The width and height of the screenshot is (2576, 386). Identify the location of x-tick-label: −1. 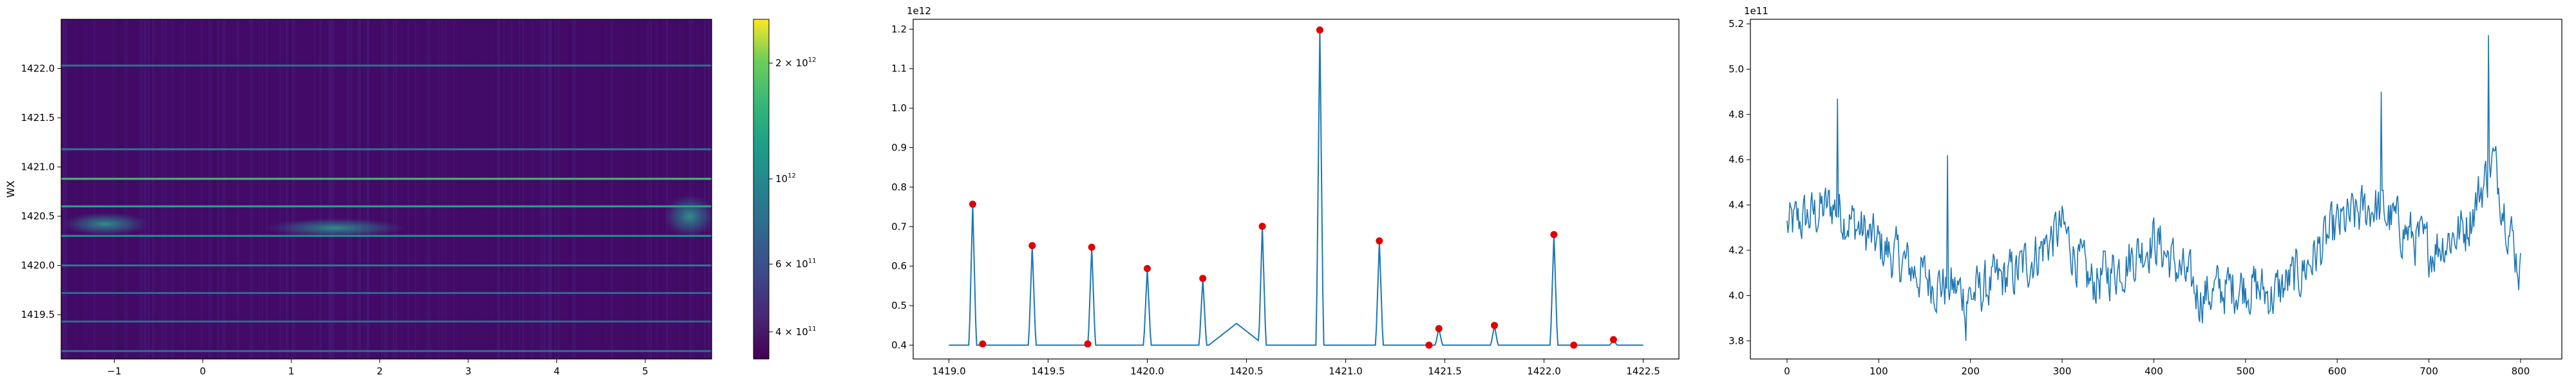
(114, 371).